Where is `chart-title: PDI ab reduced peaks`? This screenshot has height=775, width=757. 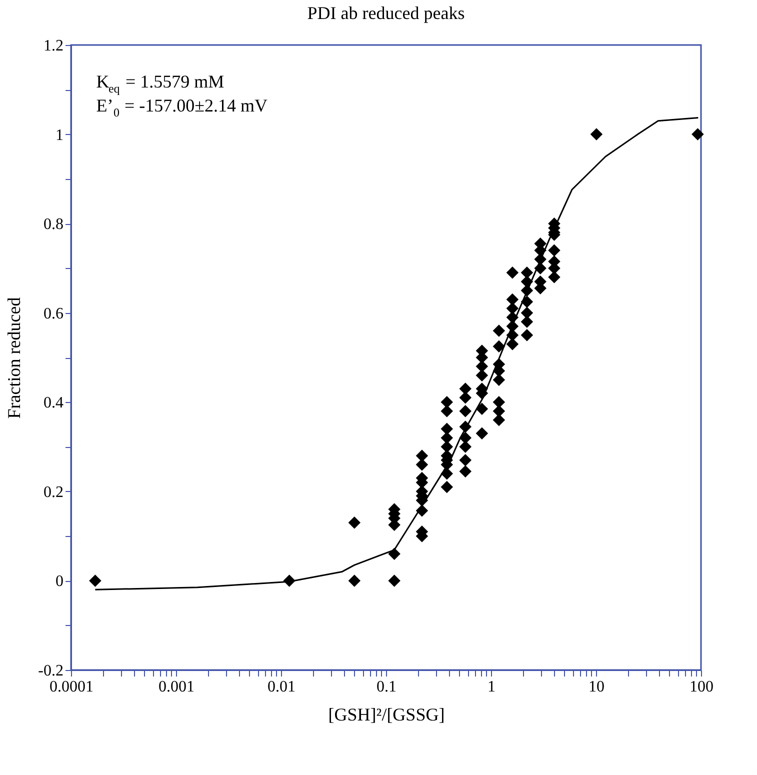 chart-title: PDI ab reduced peaks is located at coordinates (386, 13).